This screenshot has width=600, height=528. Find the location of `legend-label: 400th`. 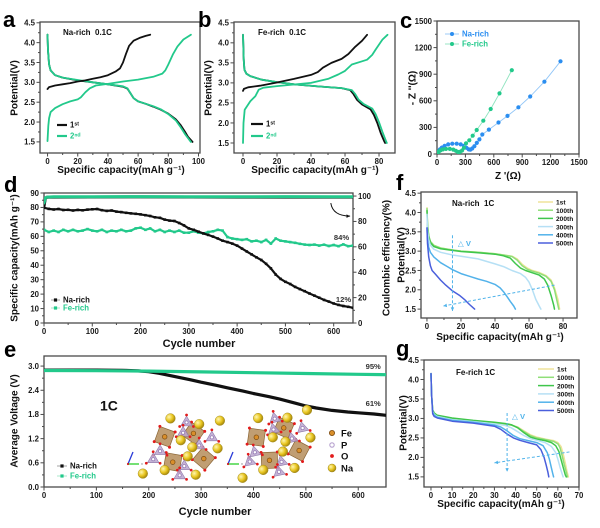

legend-label: 400th is located at coordinates (564, 236).